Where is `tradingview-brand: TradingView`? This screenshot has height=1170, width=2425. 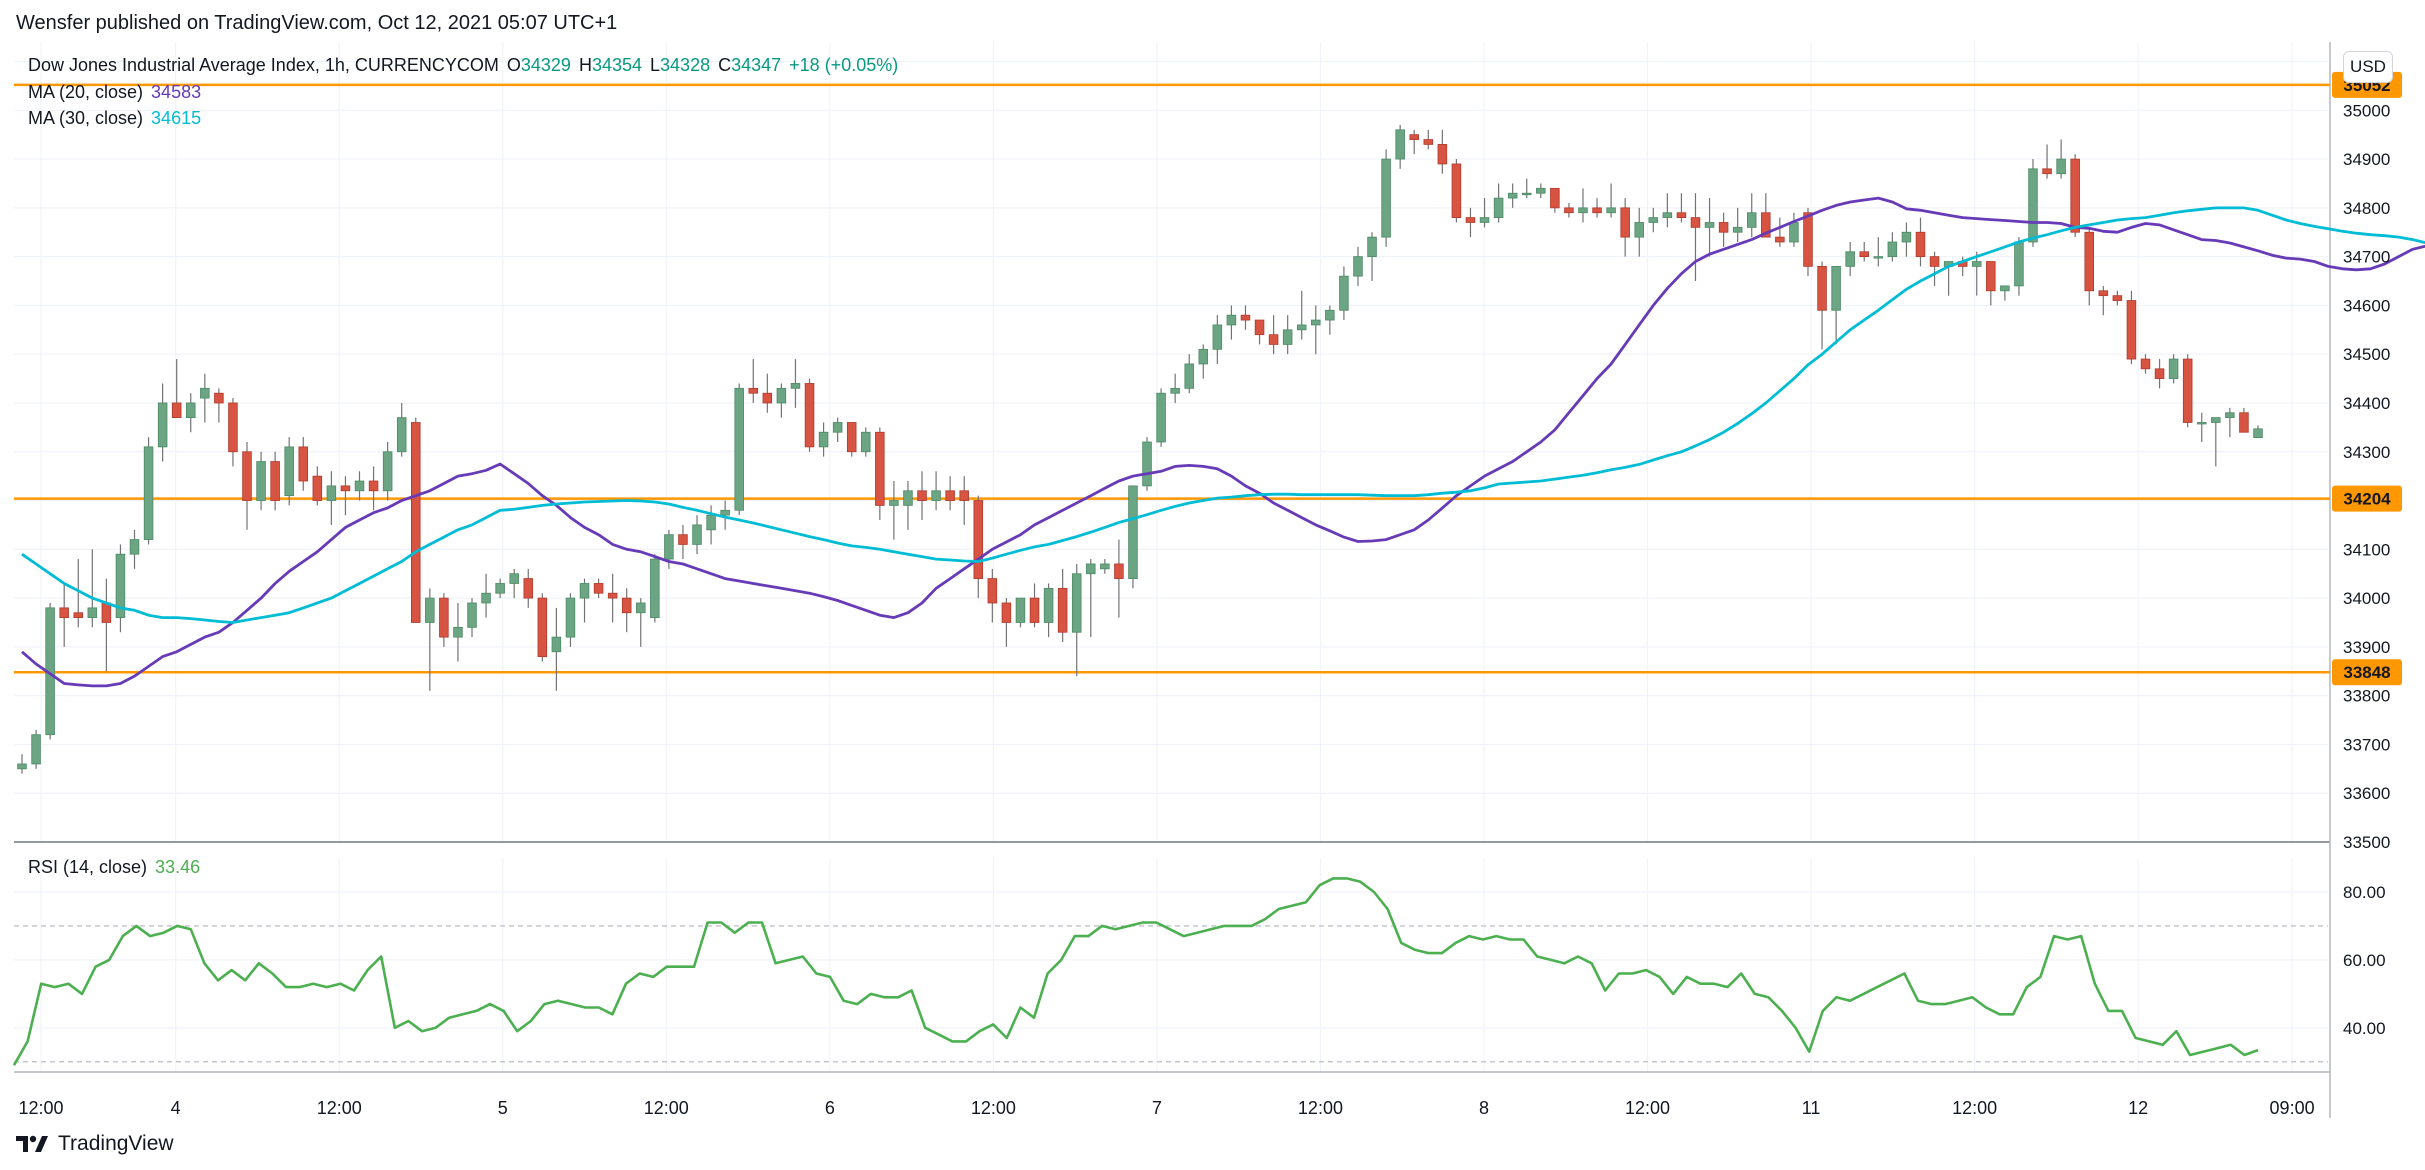 tradingview-brand: TradingView is located at coordinates (95, 1144).